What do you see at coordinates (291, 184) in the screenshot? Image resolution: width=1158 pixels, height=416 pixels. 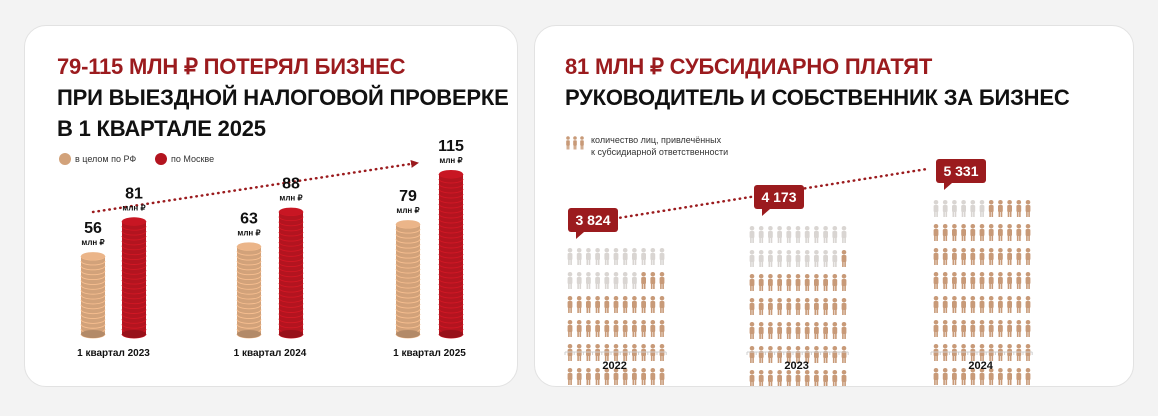 I see `value-label: 88` at bounding box center [291, 184].